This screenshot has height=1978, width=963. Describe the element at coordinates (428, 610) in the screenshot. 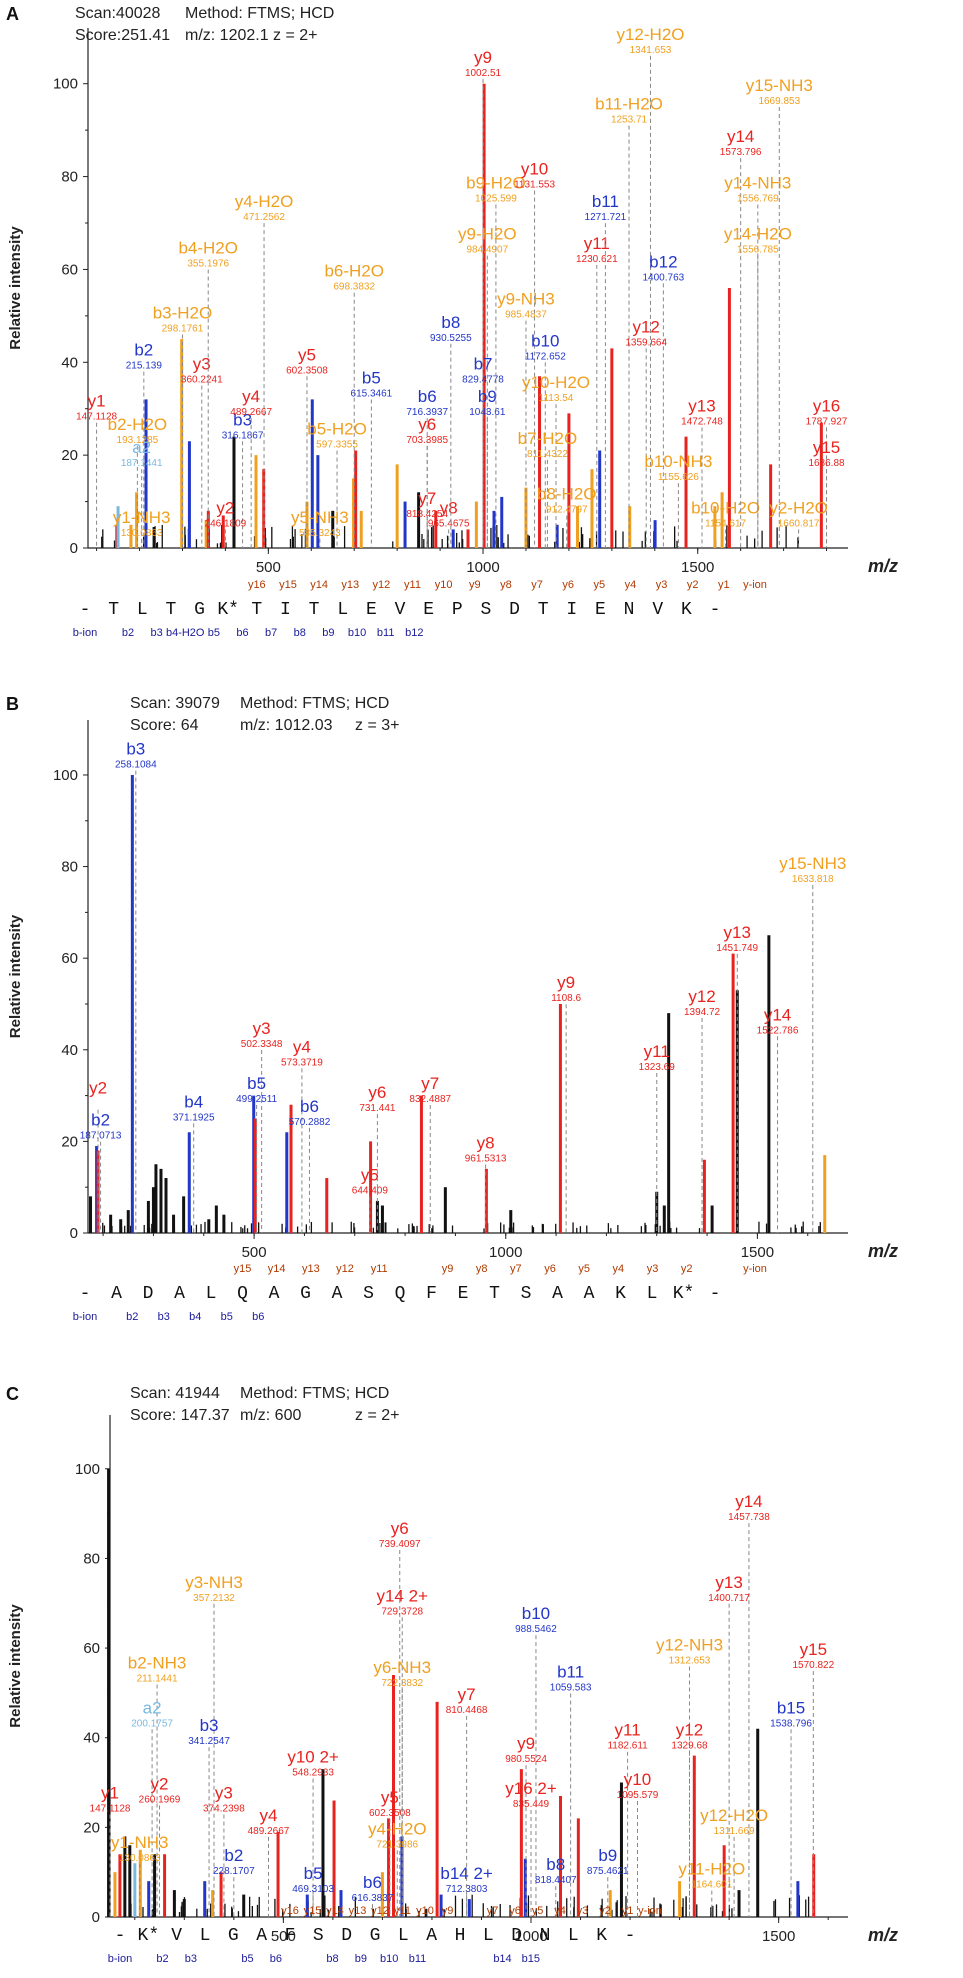

I see `residue: E` at that location.